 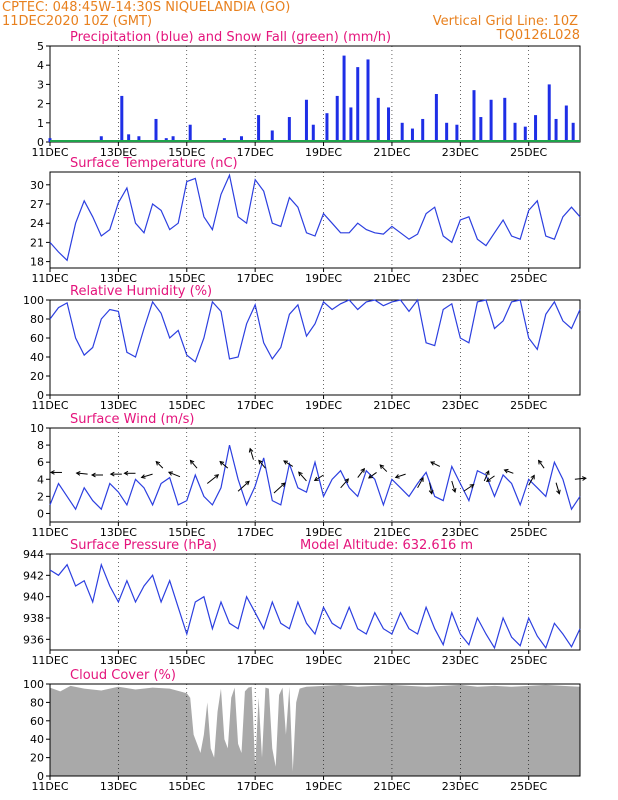 I want to click on pressure-xtick-label: 11DEC, so click(x=49, y=660).